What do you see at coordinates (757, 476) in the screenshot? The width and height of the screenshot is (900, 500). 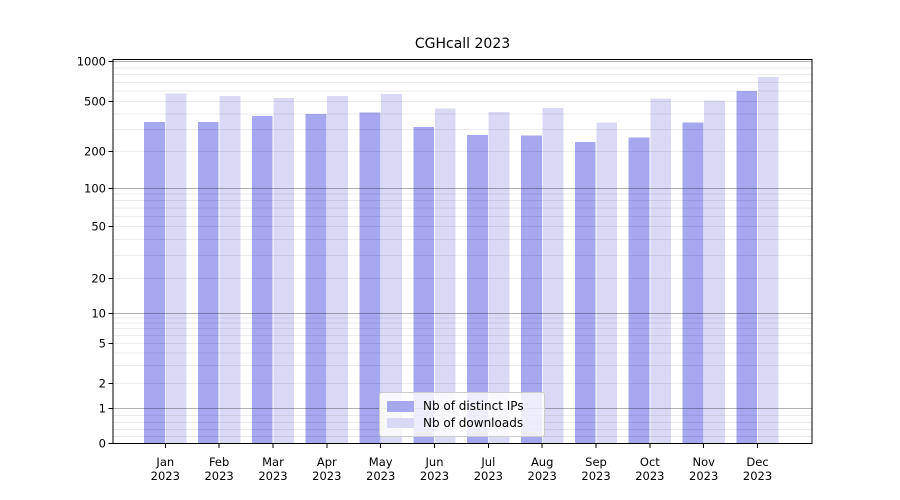 I see `x-tick-label-dec-year: 2023` at bounding box center [757, 476].